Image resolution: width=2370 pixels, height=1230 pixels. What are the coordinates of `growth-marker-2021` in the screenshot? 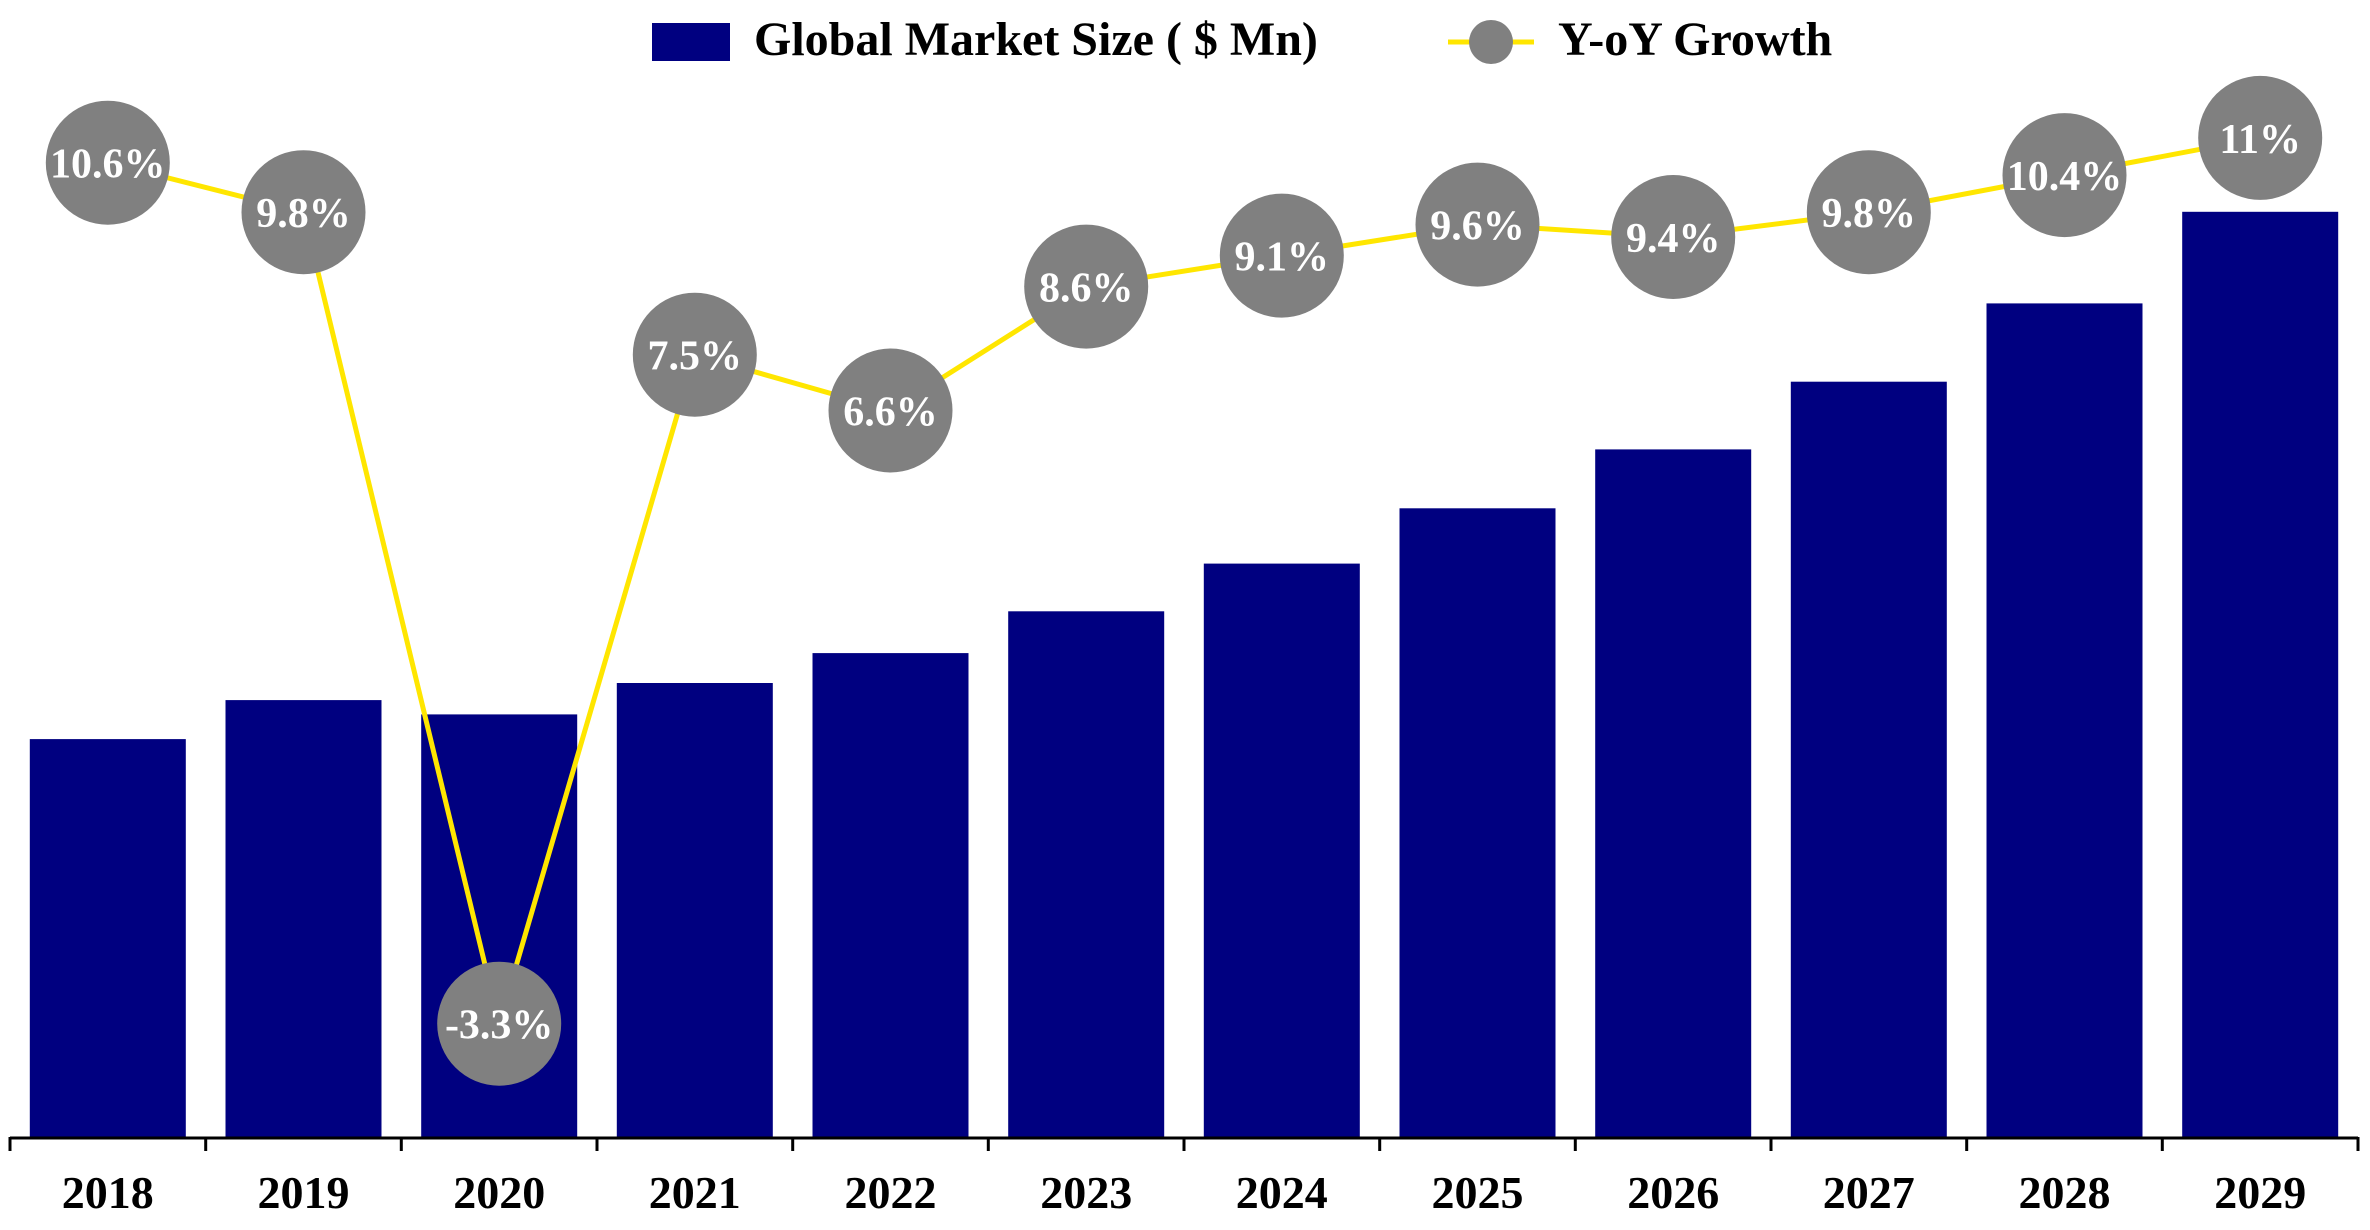 It's located at (694, 354).